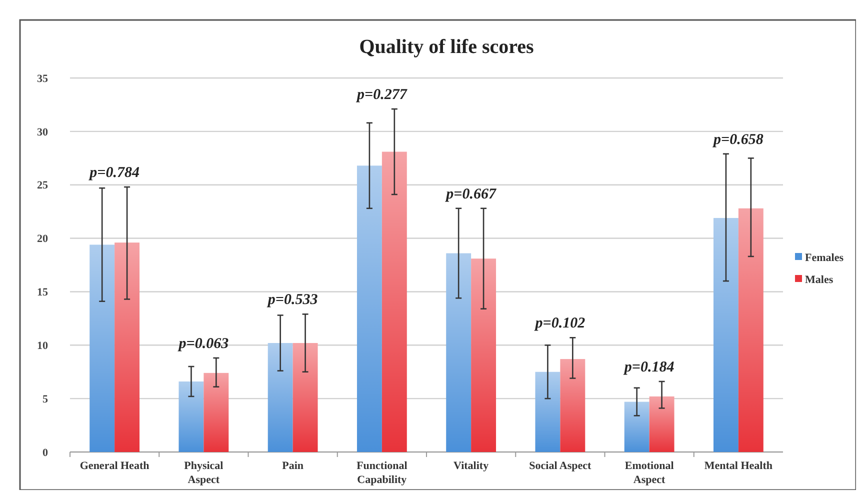  Describe the element at coordinates (738, 140) in the screenshot. I see `annotation: p=0.658` at that location.